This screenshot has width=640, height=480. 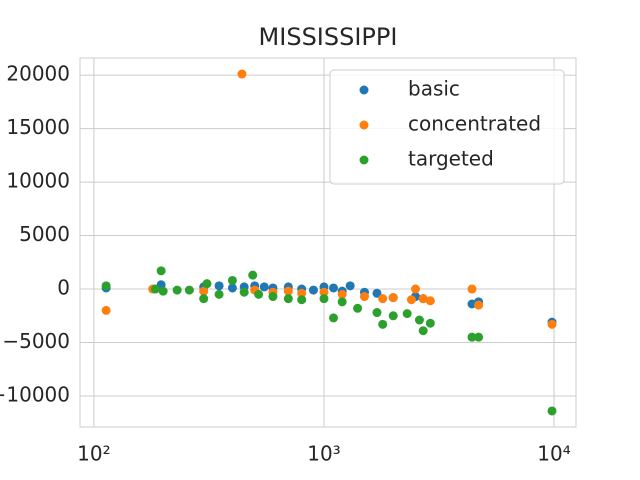 I want to click on y-tick-label: 0, so click(x=63, y=288).